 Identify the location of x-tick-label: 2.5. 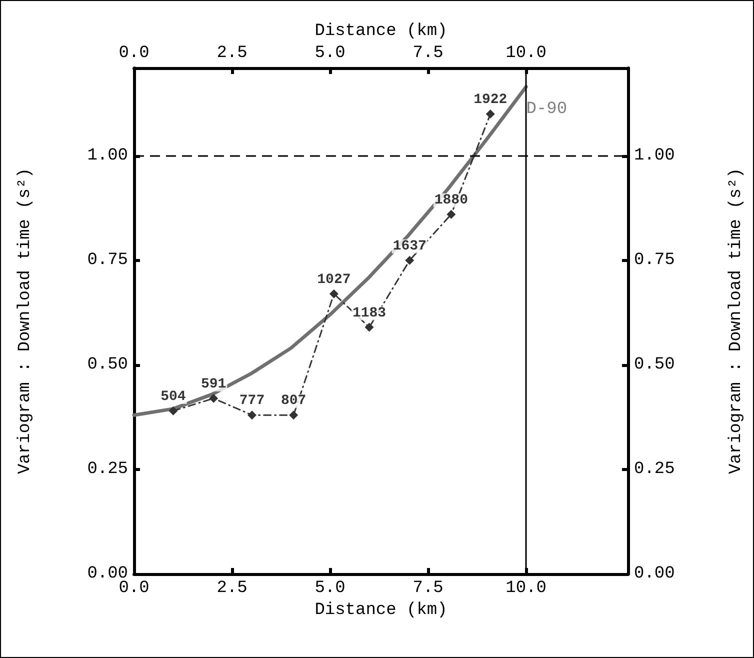
(232, 588).